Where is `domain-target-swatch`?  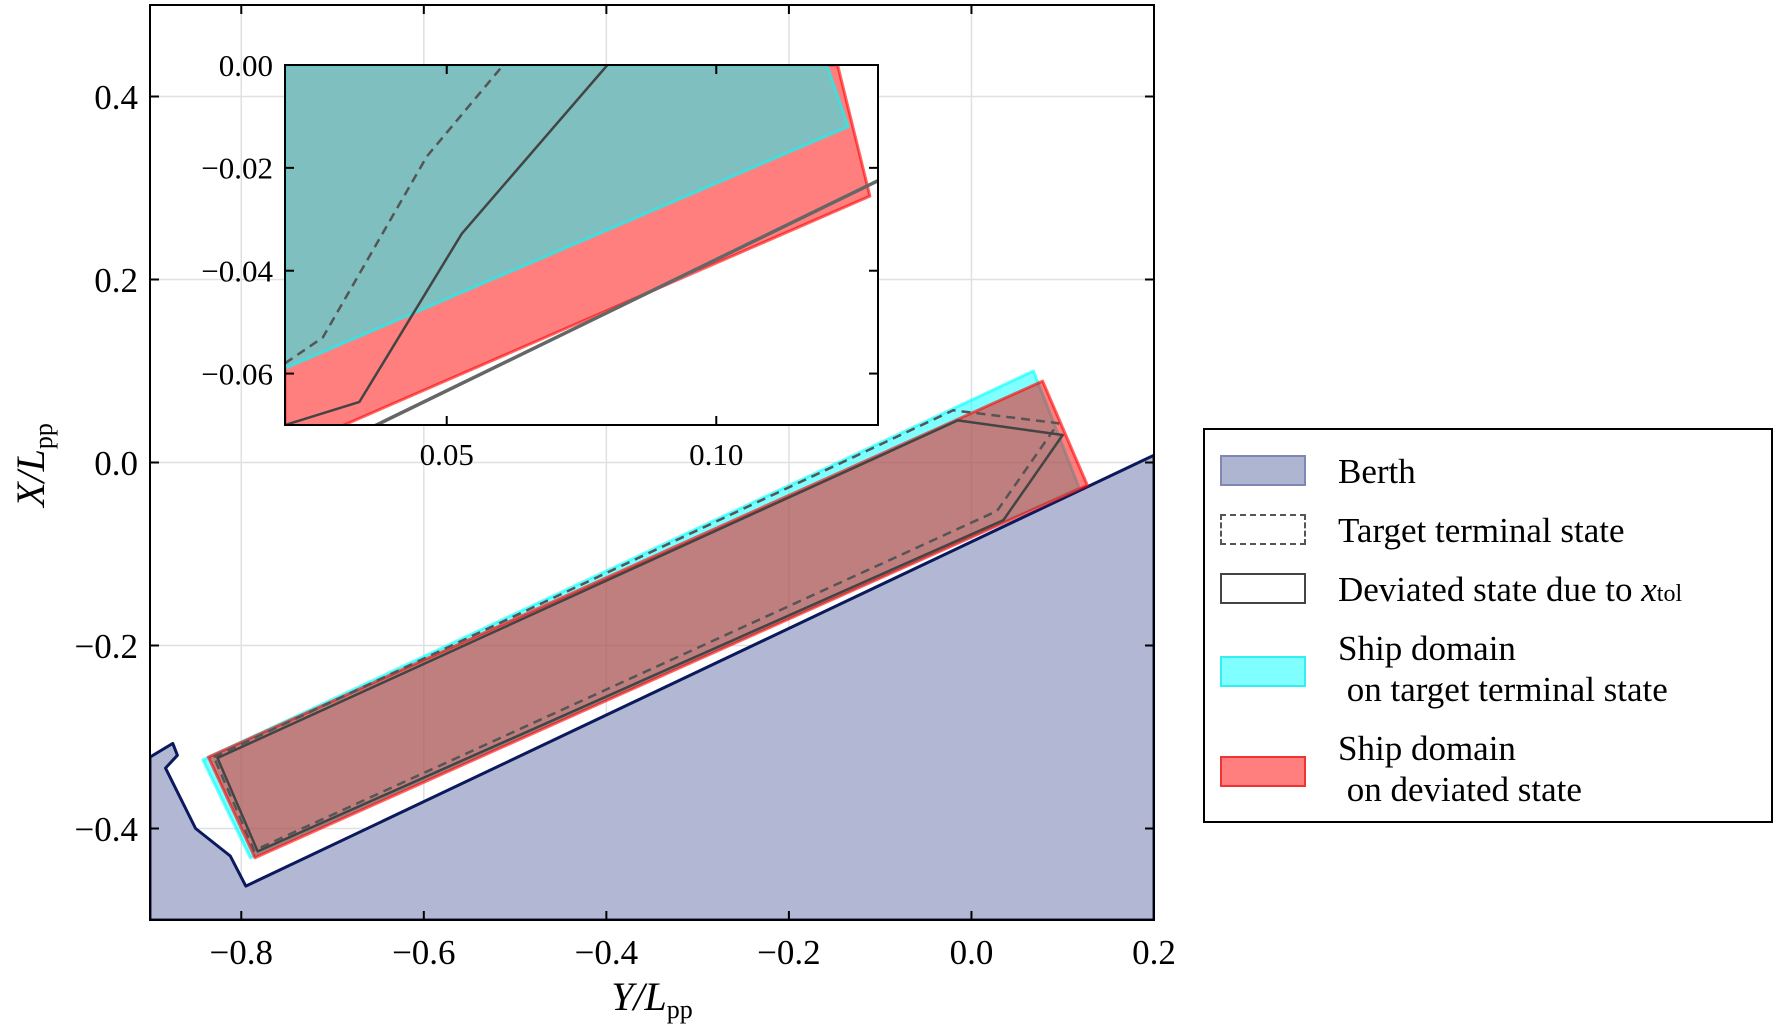
domain-target-swatch is located at coordinates (1263, 671).